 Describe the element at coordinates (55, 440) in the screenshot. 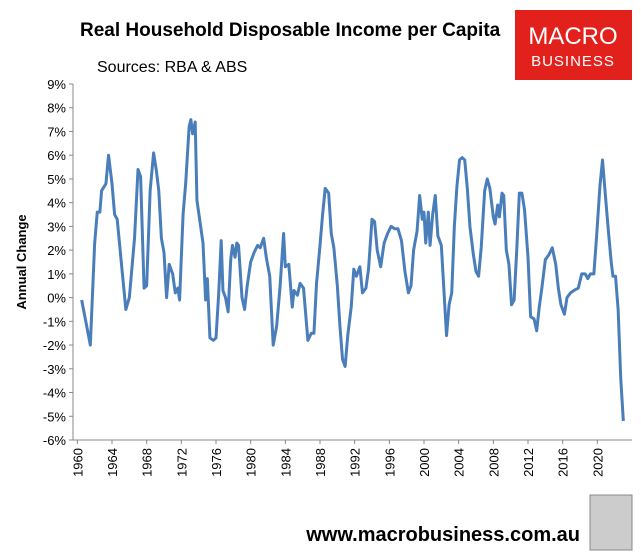

I see `y-tick-label: -6%` at that location.